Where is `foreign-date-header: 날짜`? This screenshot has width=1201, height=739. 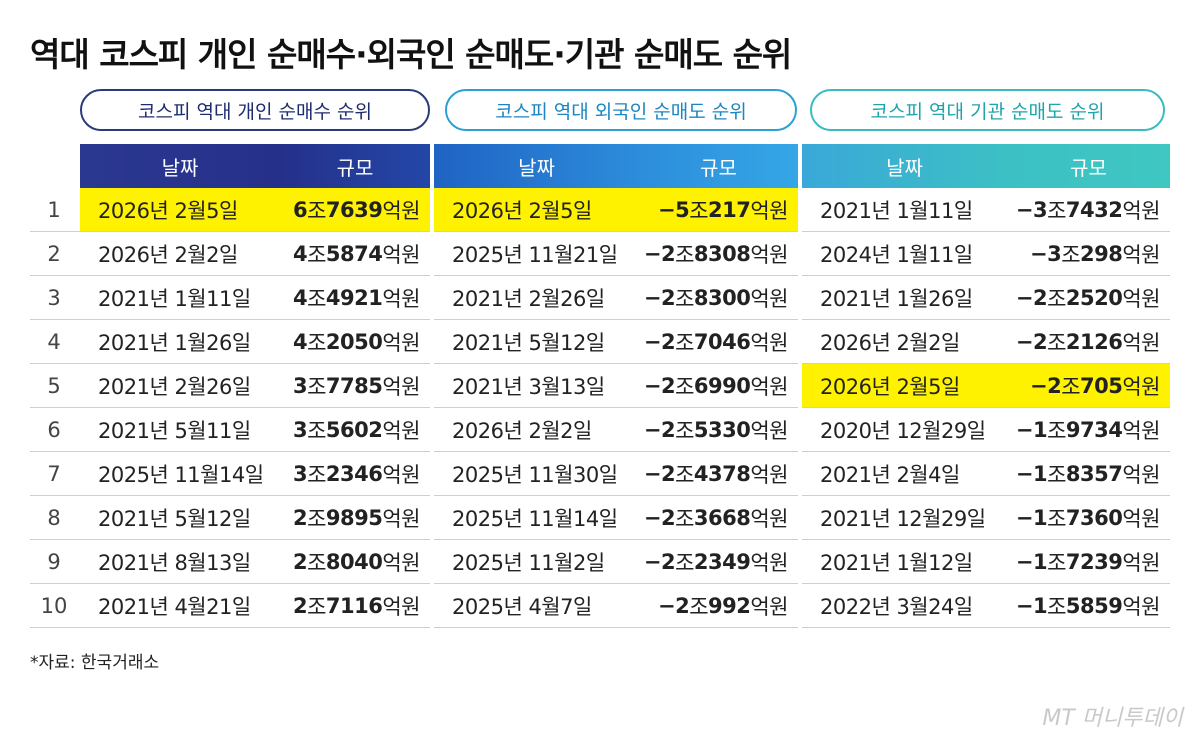 foreign-date-header: 날짜 is located at coordinates (536, 166).